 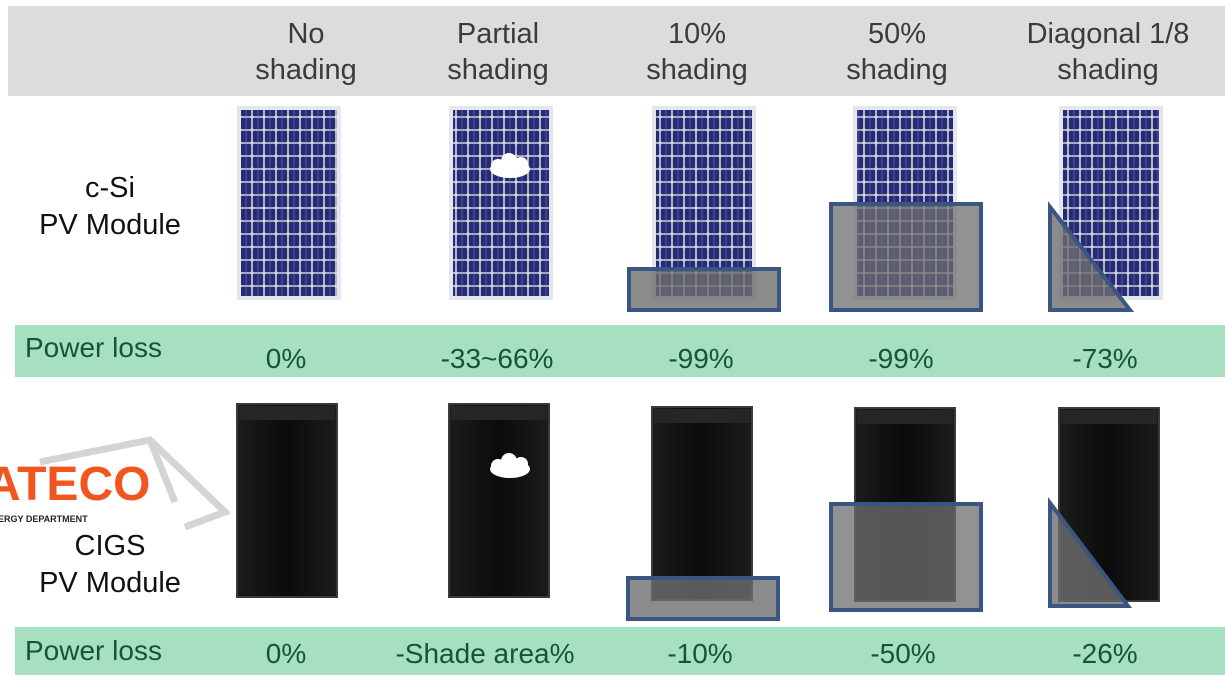 What do you see at coordinates (110, 206) in the screenshot?
I see `csi-module-label: c-Si PV Module` at bounding box center [110, 206].